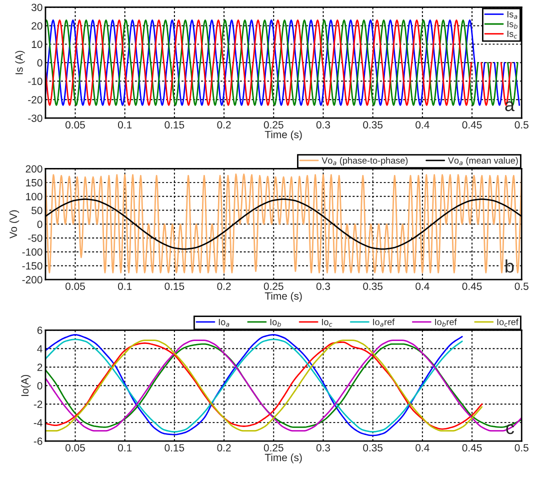 This screenshot has width=535, height=482. What do you see at coordinates (507, 322) in the screenshot?
I see `legend-label: Io$_{c}$ref` at bounding box center [507, 322].